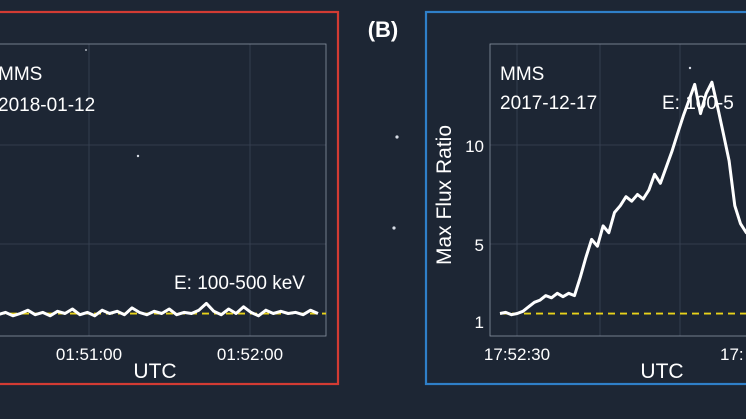 This screenshot has width=746, height=419. What do you see at coordinates (548, 103) in the screenshot?
I see `panel-b-date-label: 2017-12-17` at bounding box center [548, 103].